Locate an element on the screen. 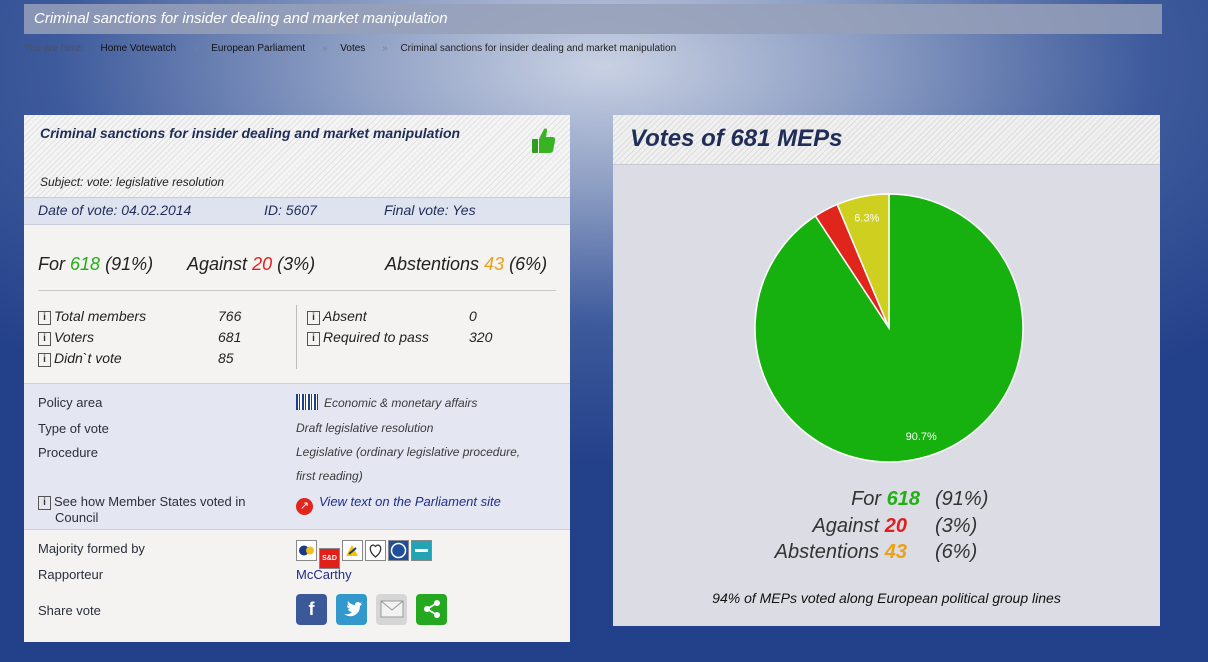 The image size is (1208, 662). breadcrumb-votes: Votes is located at coordinates (353, 48).